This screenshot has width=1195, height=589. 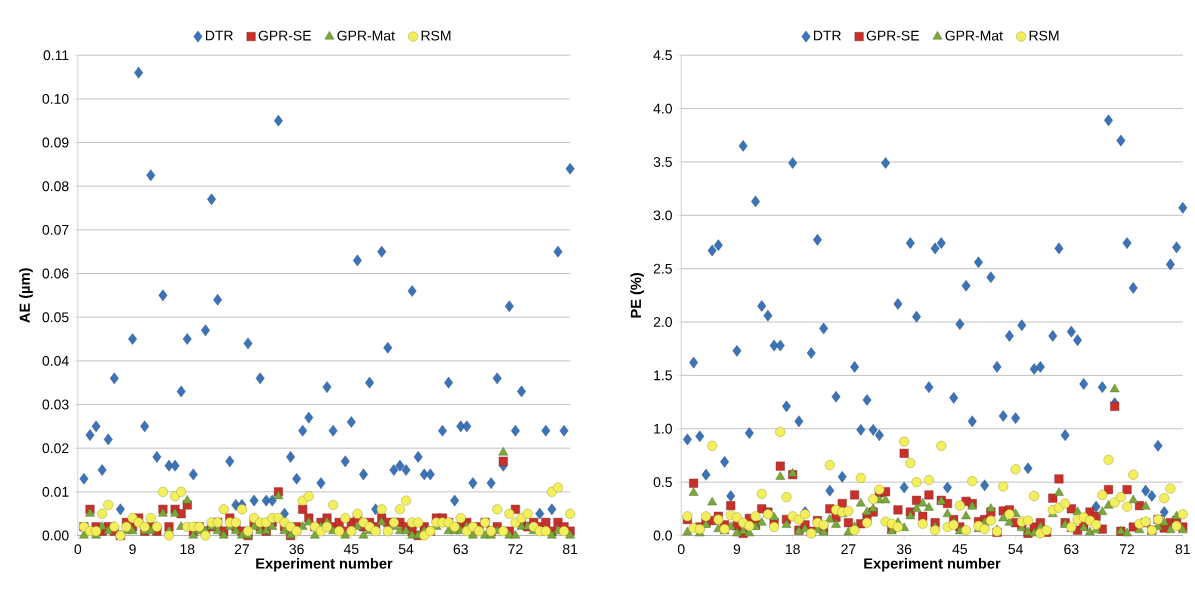 What do you see at coordinates (55, 230) in the screenshot?
I see `y-tick-label: 0.07` at bounding box center [55, 230].